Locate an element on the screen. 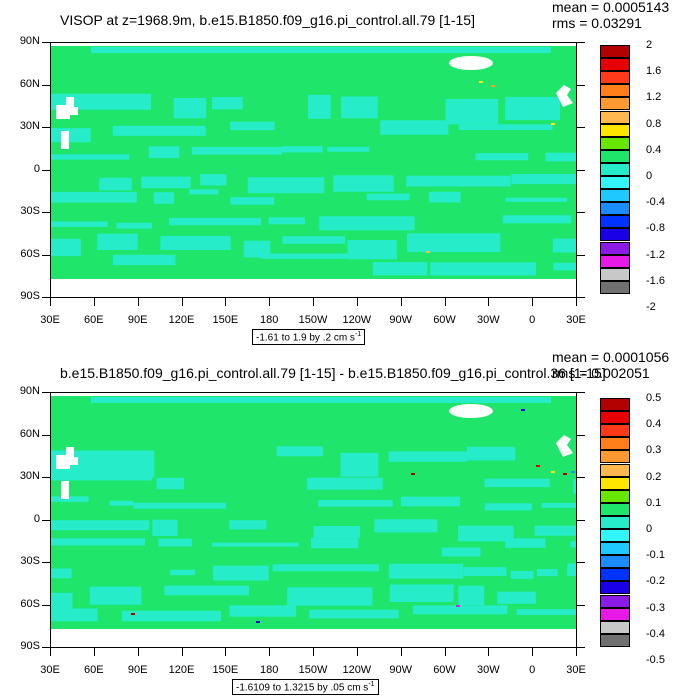  lon-tick-label: 30W is located at coordinates (488, 320).